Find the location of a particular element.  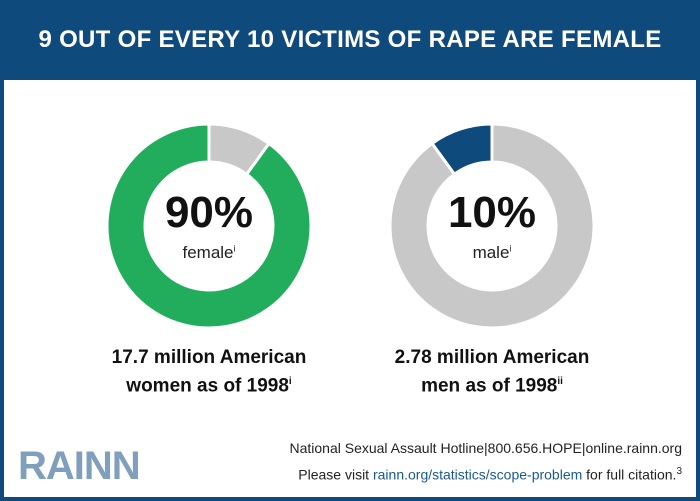

rainn-logo: RAINN is located at coordinates (79, 466).